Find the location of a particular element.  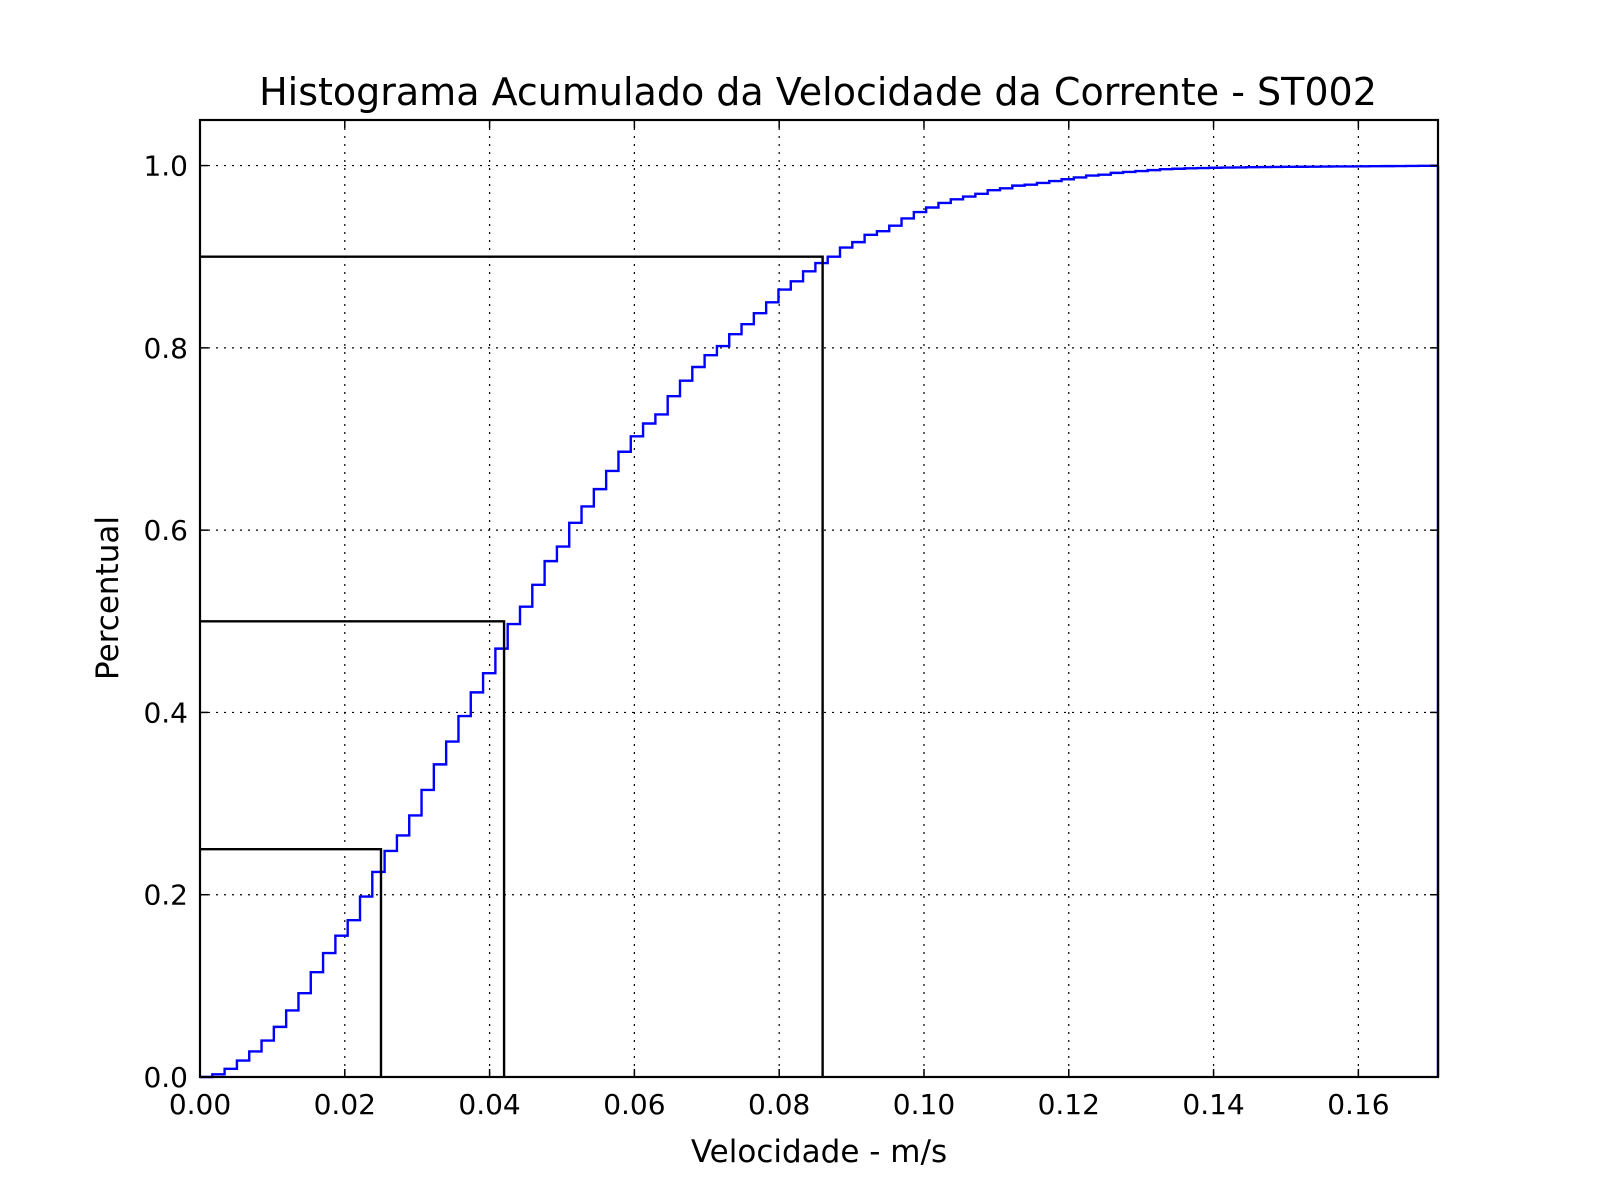

y-tick-label: 0.6 is located at coordinates (165, 530).